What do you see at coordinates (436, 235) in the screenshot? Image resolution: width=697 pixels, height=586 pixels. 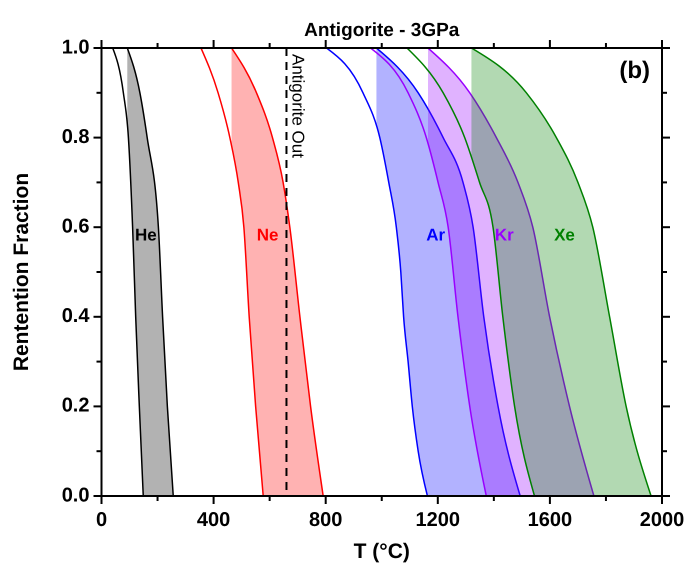 I see `series-label: Ar` at bounding box center [436, 235].